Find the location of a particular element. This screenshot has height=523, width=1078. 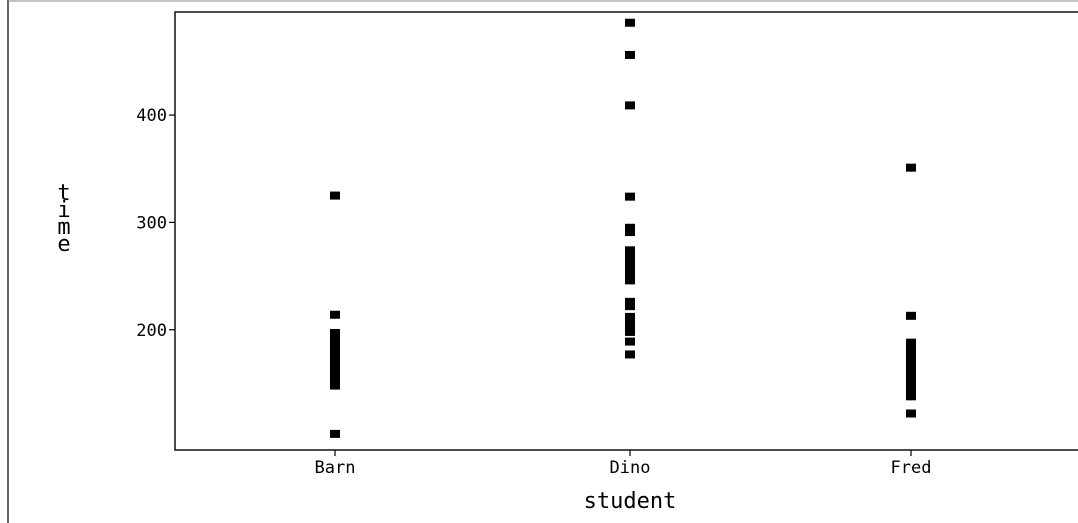

x-axis: Barn Dino Fred is located at coordinates (623, 464).